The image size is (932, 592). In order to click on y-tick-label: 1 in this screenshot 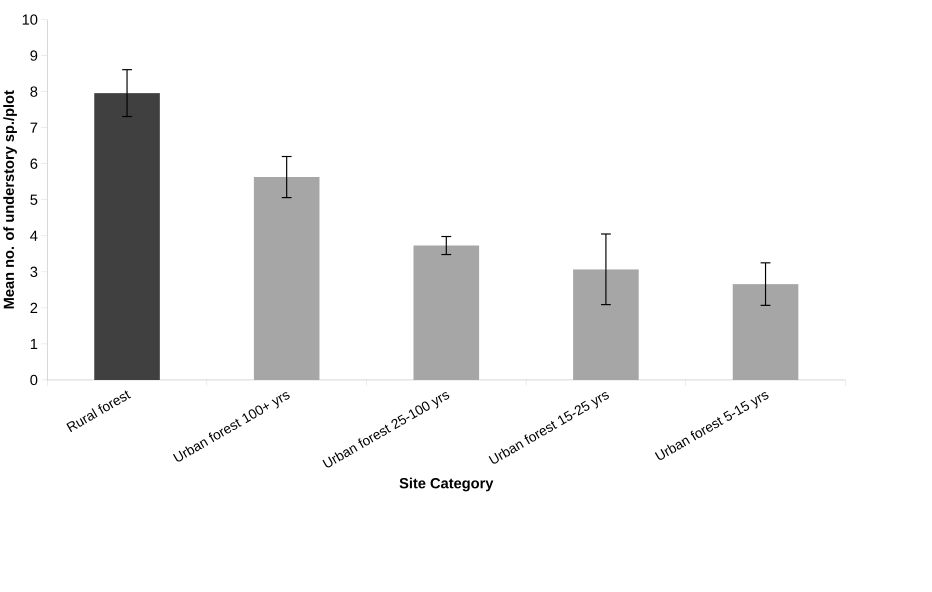, I will do `click(34, 343)`.